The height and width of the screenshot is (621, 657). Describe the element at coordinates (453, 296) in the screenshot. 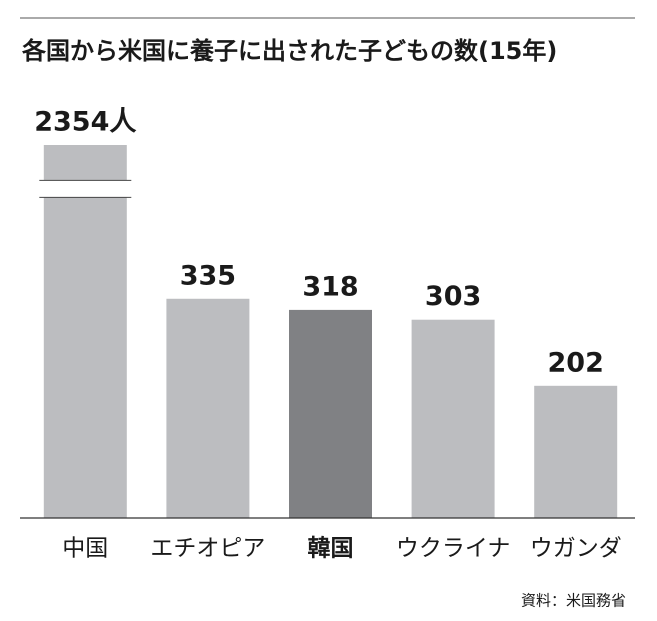

I see `value-label: 303` at that location.